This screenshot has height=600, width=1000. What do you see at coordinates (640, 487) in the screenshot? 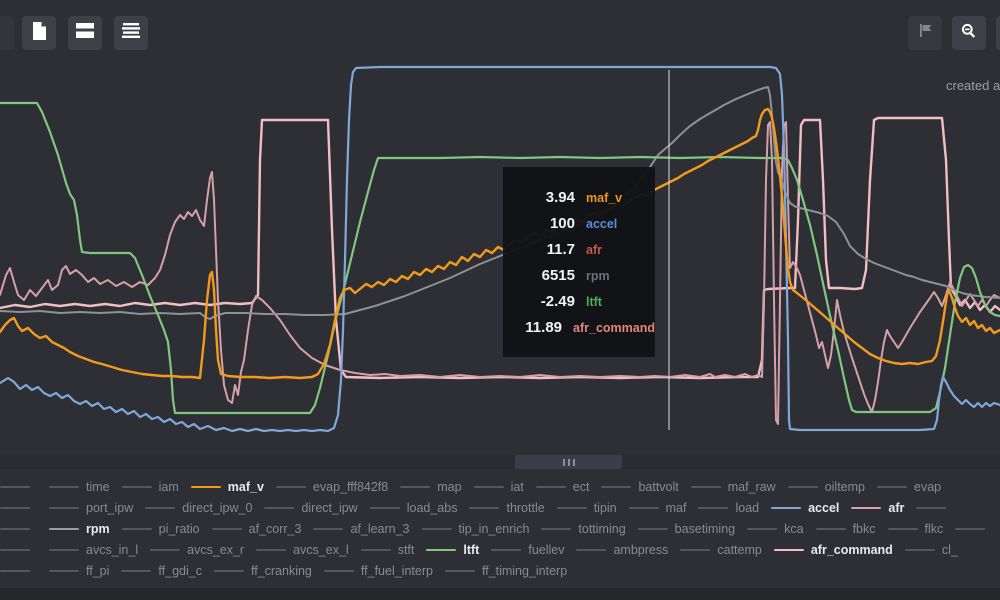
I see `legend-item-battvolt: battvolt` at bounding box center [640, 487].